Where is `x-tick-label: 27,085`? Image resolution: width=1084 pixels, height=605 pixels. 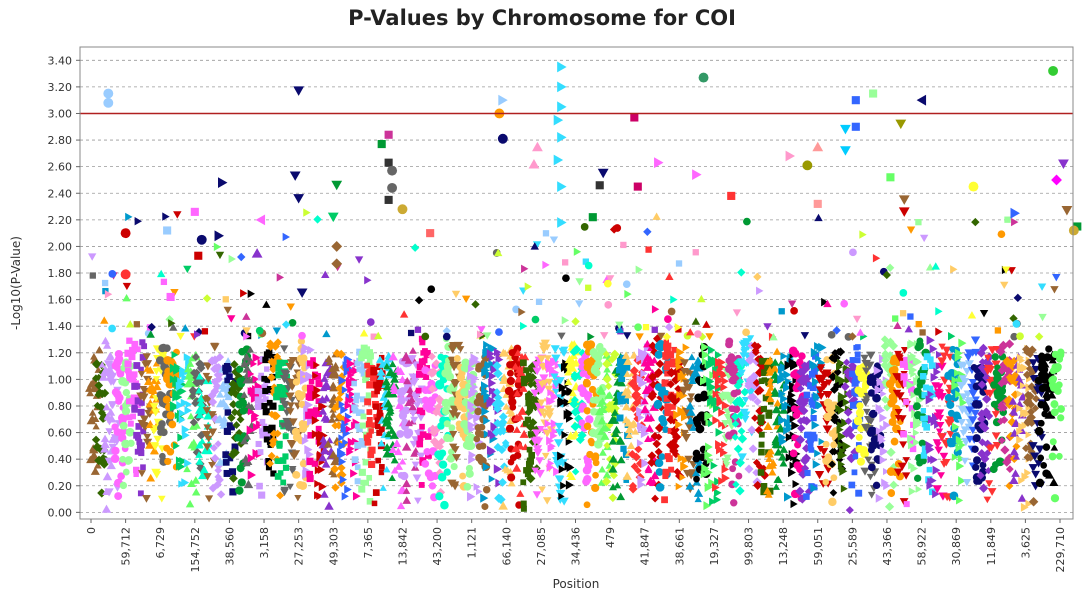 x-tick-label: 27,085 is located at coordinates (541, 546).